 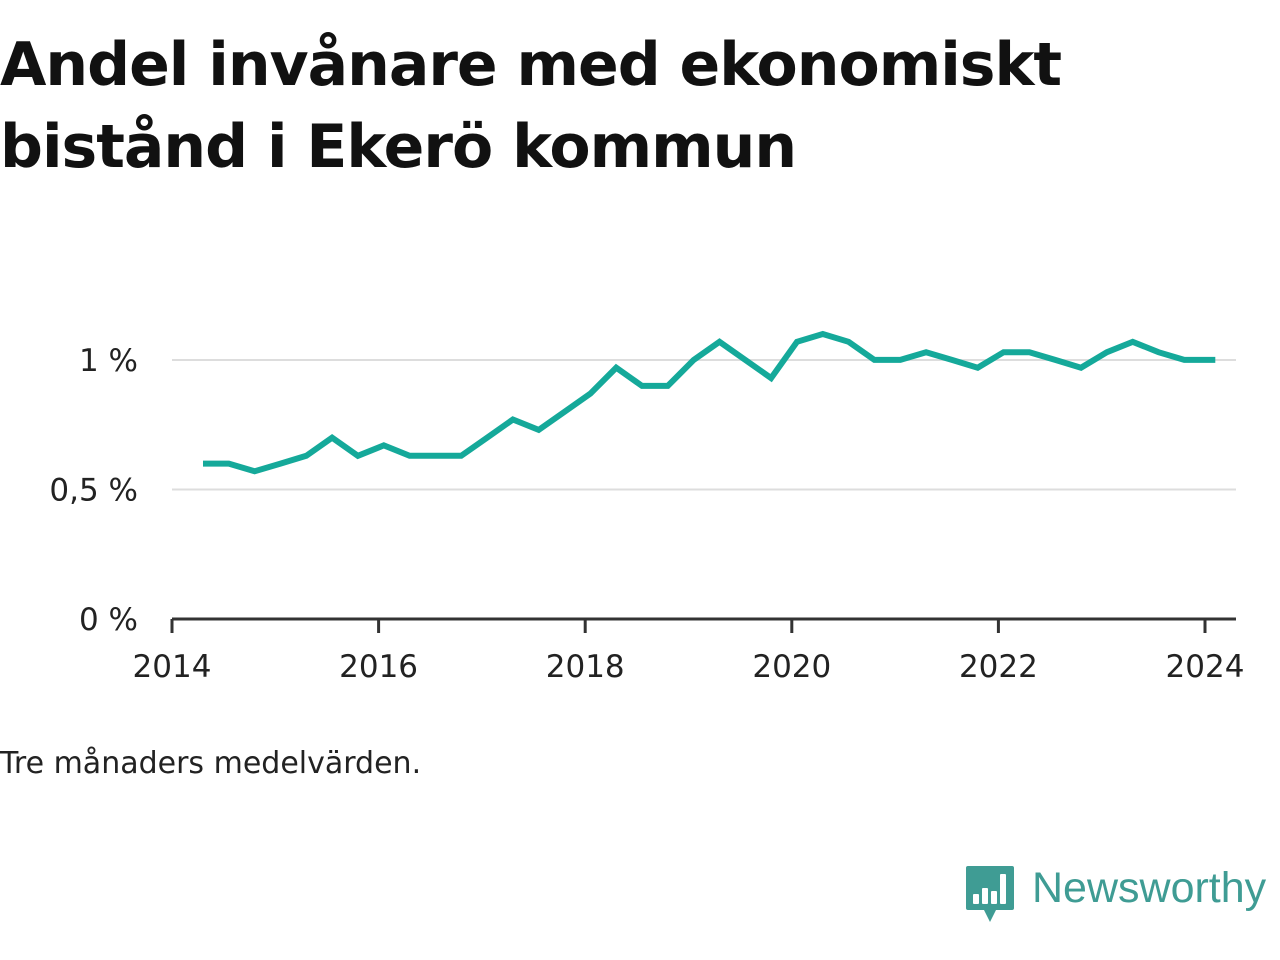 What do you see at coordinates (585, 667) in the screenshot?
I see `x-tick-label: 2018` at bounding box center [585, 667].